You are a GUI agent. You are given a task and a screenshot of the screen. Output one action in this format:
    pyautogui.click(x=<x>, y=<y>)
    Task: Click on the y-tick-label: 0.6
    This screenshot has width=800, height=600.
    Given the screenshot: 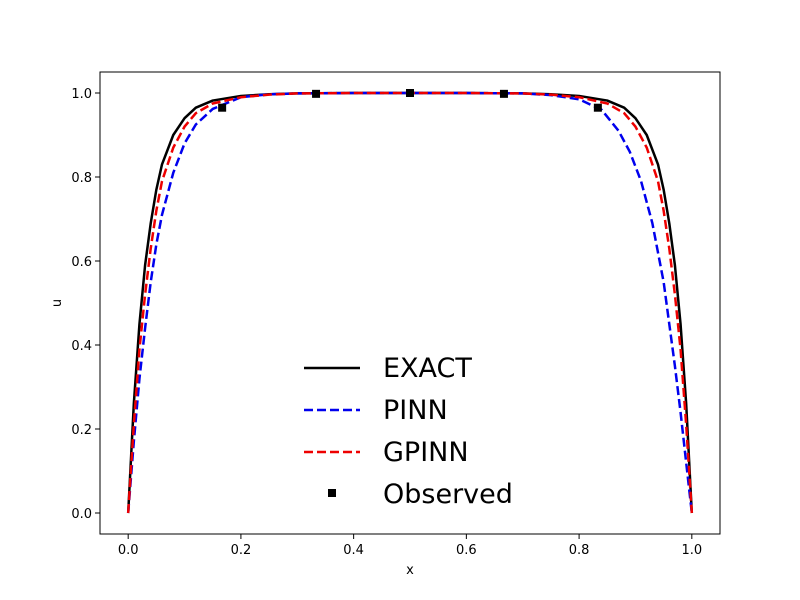 What is the action you would take?
    pyautogui.click(x=81, y=262)
    